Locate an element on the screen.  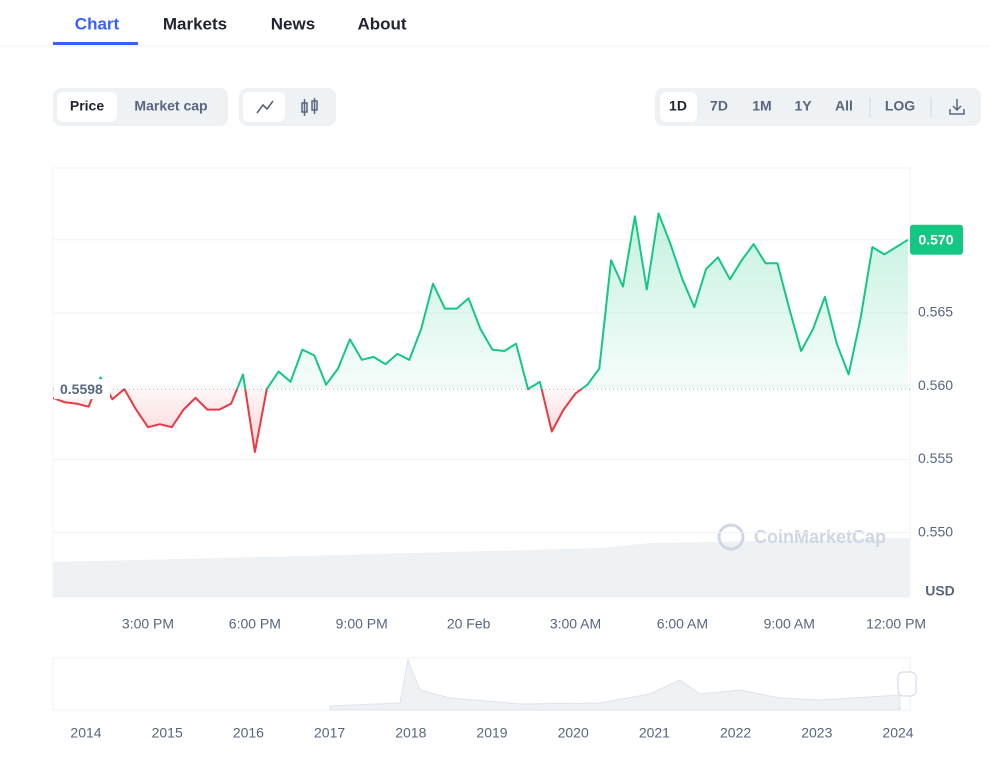
navigator-label: 2015 is located at coordinates (167, 733).